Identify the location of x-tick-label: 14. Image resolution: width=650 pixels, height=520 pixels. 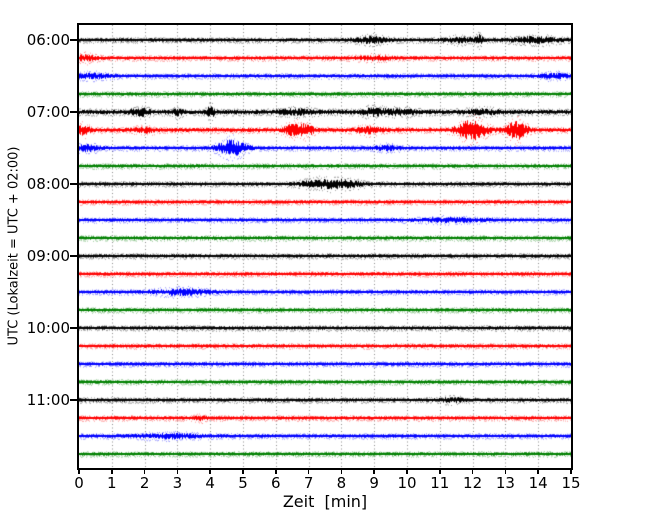
(538, 483).